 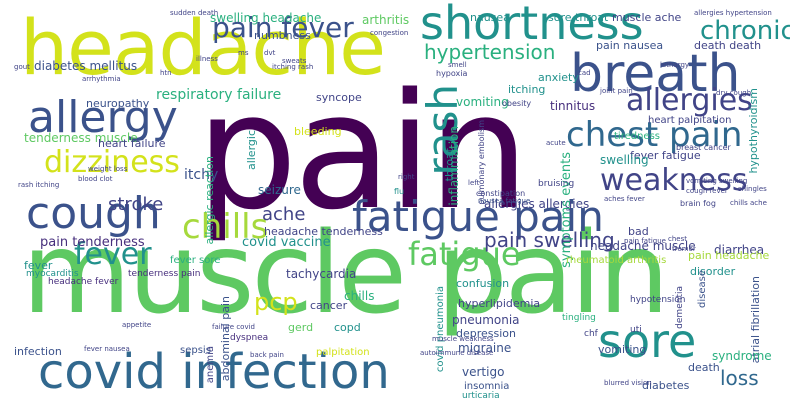 I want to click on word: right, so click(x=406, y=177).